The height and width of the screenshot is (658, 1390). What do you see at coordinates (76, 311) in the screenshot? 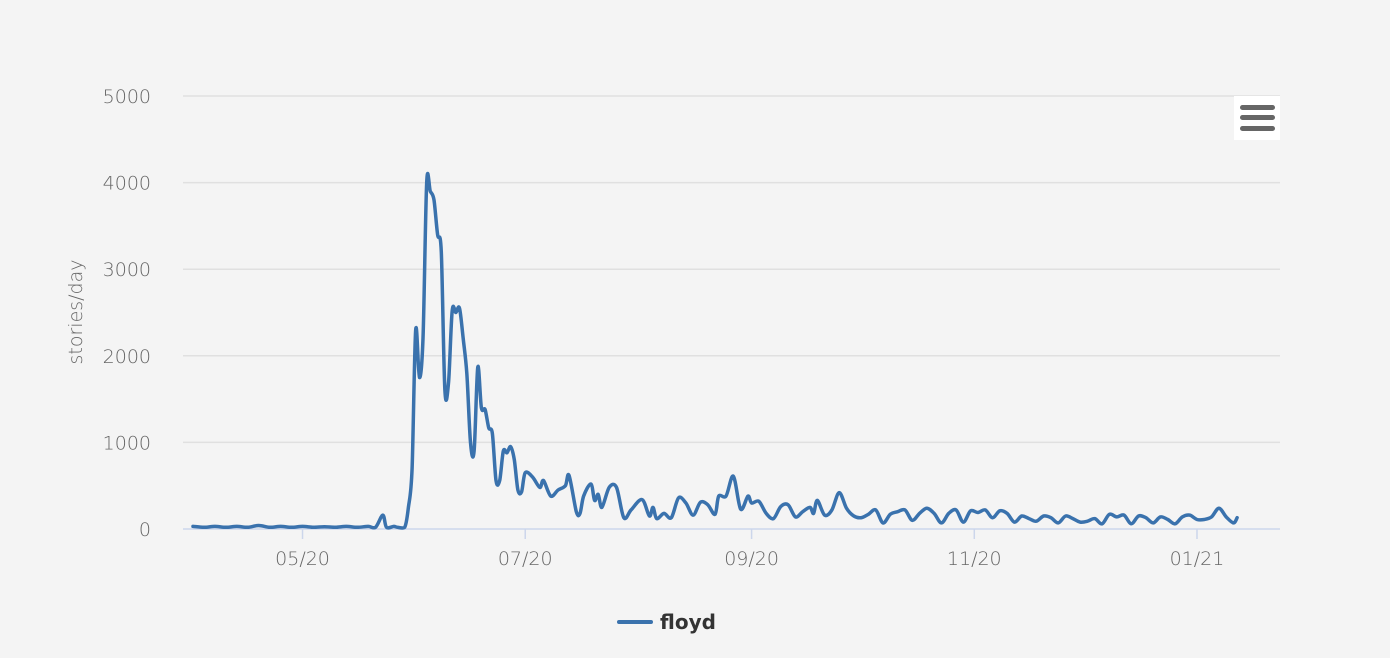
I see `y-axis-title: stories/day` at bounding box center [76, 311].